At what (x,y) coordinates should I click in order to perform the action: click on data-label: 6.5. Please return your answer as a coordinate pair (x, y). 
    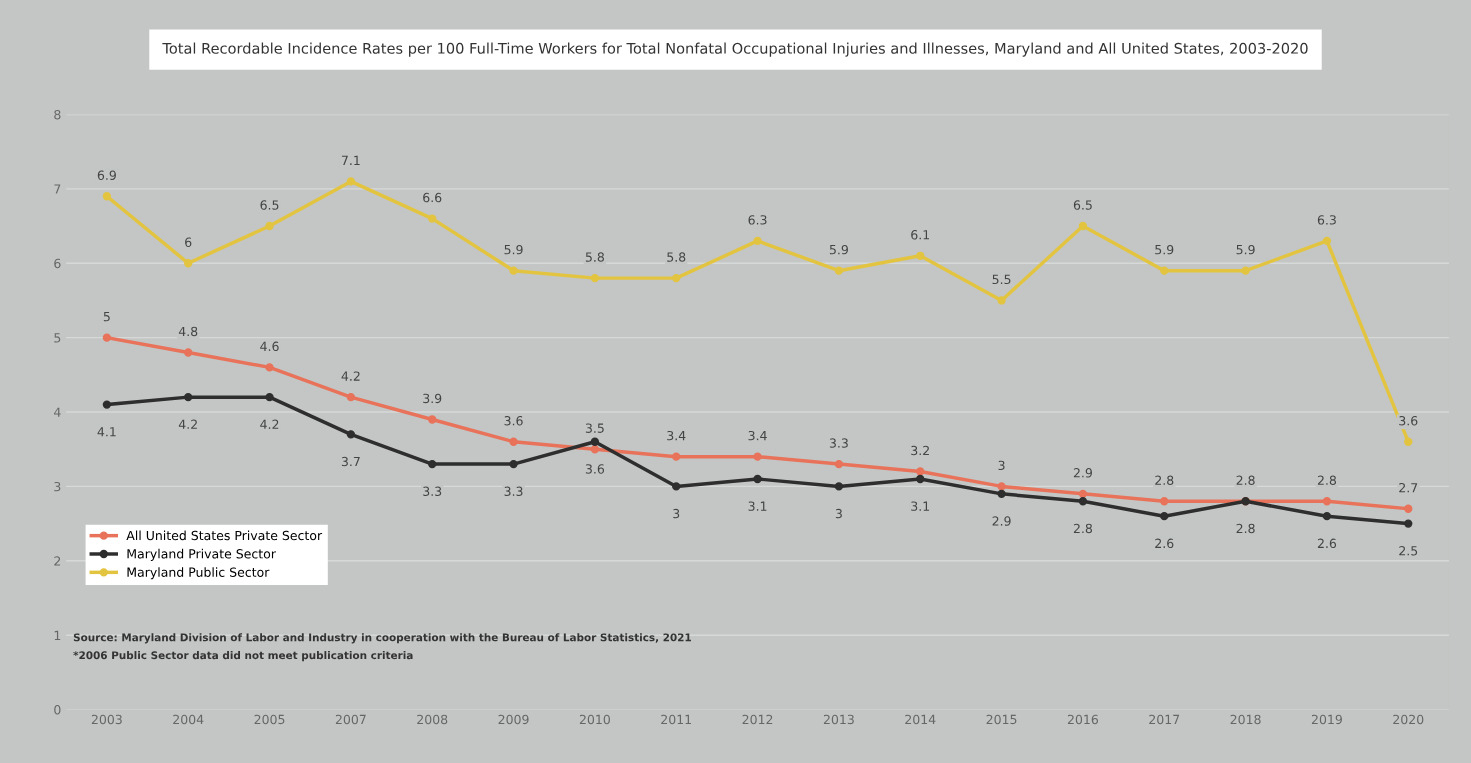
    Looking at the image, I should click on (269, 205).